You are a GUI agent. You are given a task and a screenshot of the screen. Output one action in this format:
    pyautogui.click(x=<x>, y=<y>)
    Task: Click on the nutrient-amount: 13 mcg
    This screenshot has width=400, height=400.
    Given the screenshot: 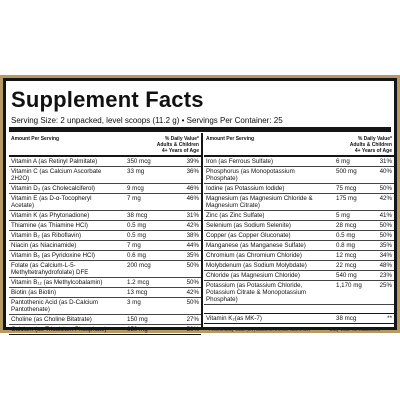 What is the action you would take?
    pyautogui.click(x=137, y=292)
    